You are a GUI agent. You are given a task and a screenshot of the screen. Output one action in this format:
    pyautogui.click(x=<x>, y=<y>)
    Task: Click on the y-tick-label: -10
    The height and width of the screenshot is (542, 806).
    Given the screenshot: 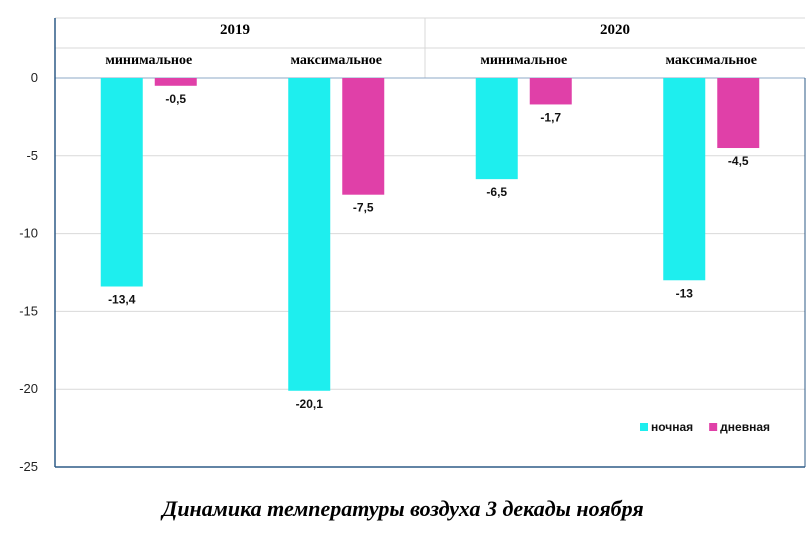 What is the action you would take?
    pyautogui.click(x=28, y=233)
    